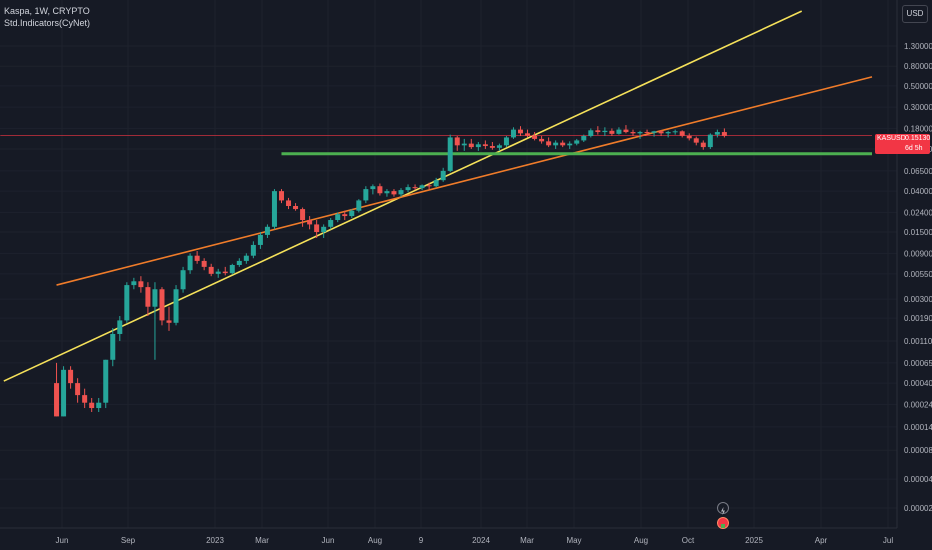 Image resolution: width=932 pixels, height=550 pixels. Describe the element at coordinates (918, 274) in the screenshot. I see `y-tick-label: 0.00550` at that location.